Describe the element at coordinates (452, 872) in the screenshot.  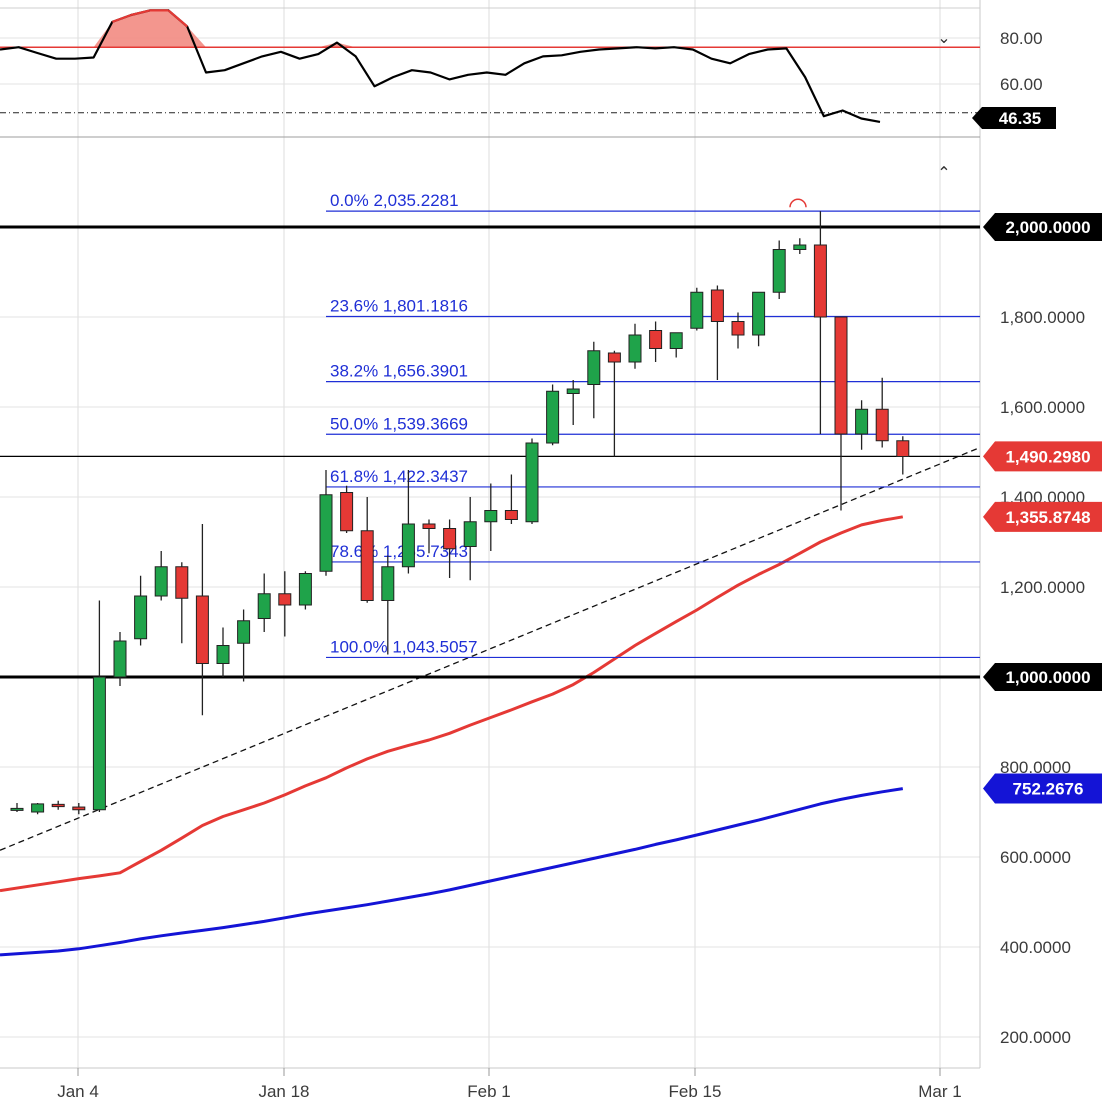
I see `moving-average-slow-line` at that location.